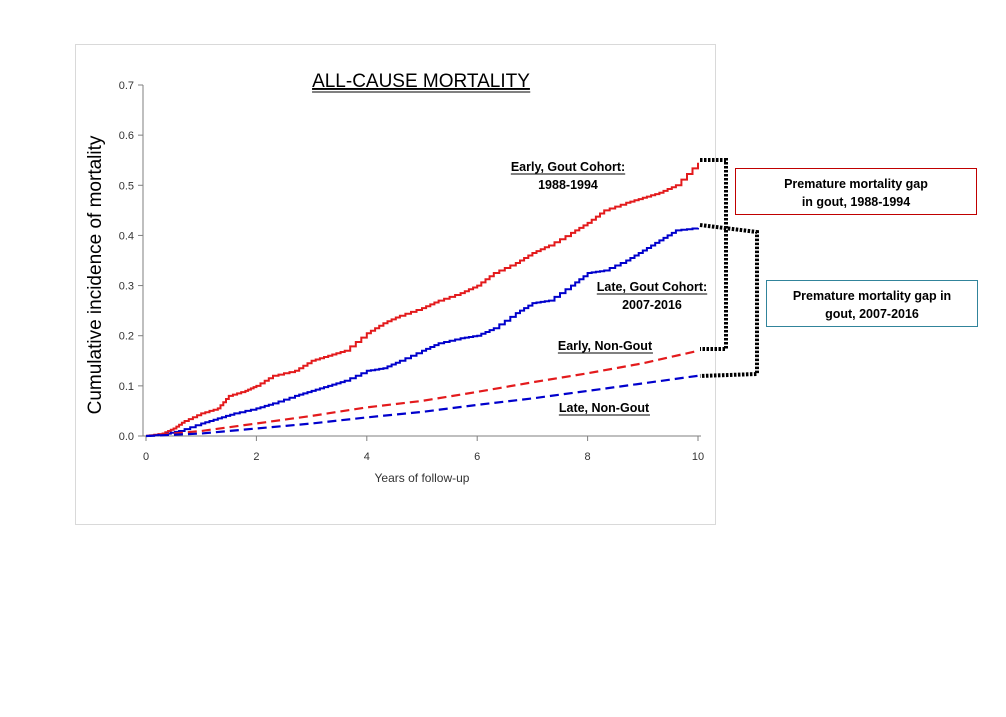 The width and height of the screenshot is (1006, 717). Describe the element at coordinates (126, 236) in the screenshot. I see `y-tick-label: 0.4` at that location.